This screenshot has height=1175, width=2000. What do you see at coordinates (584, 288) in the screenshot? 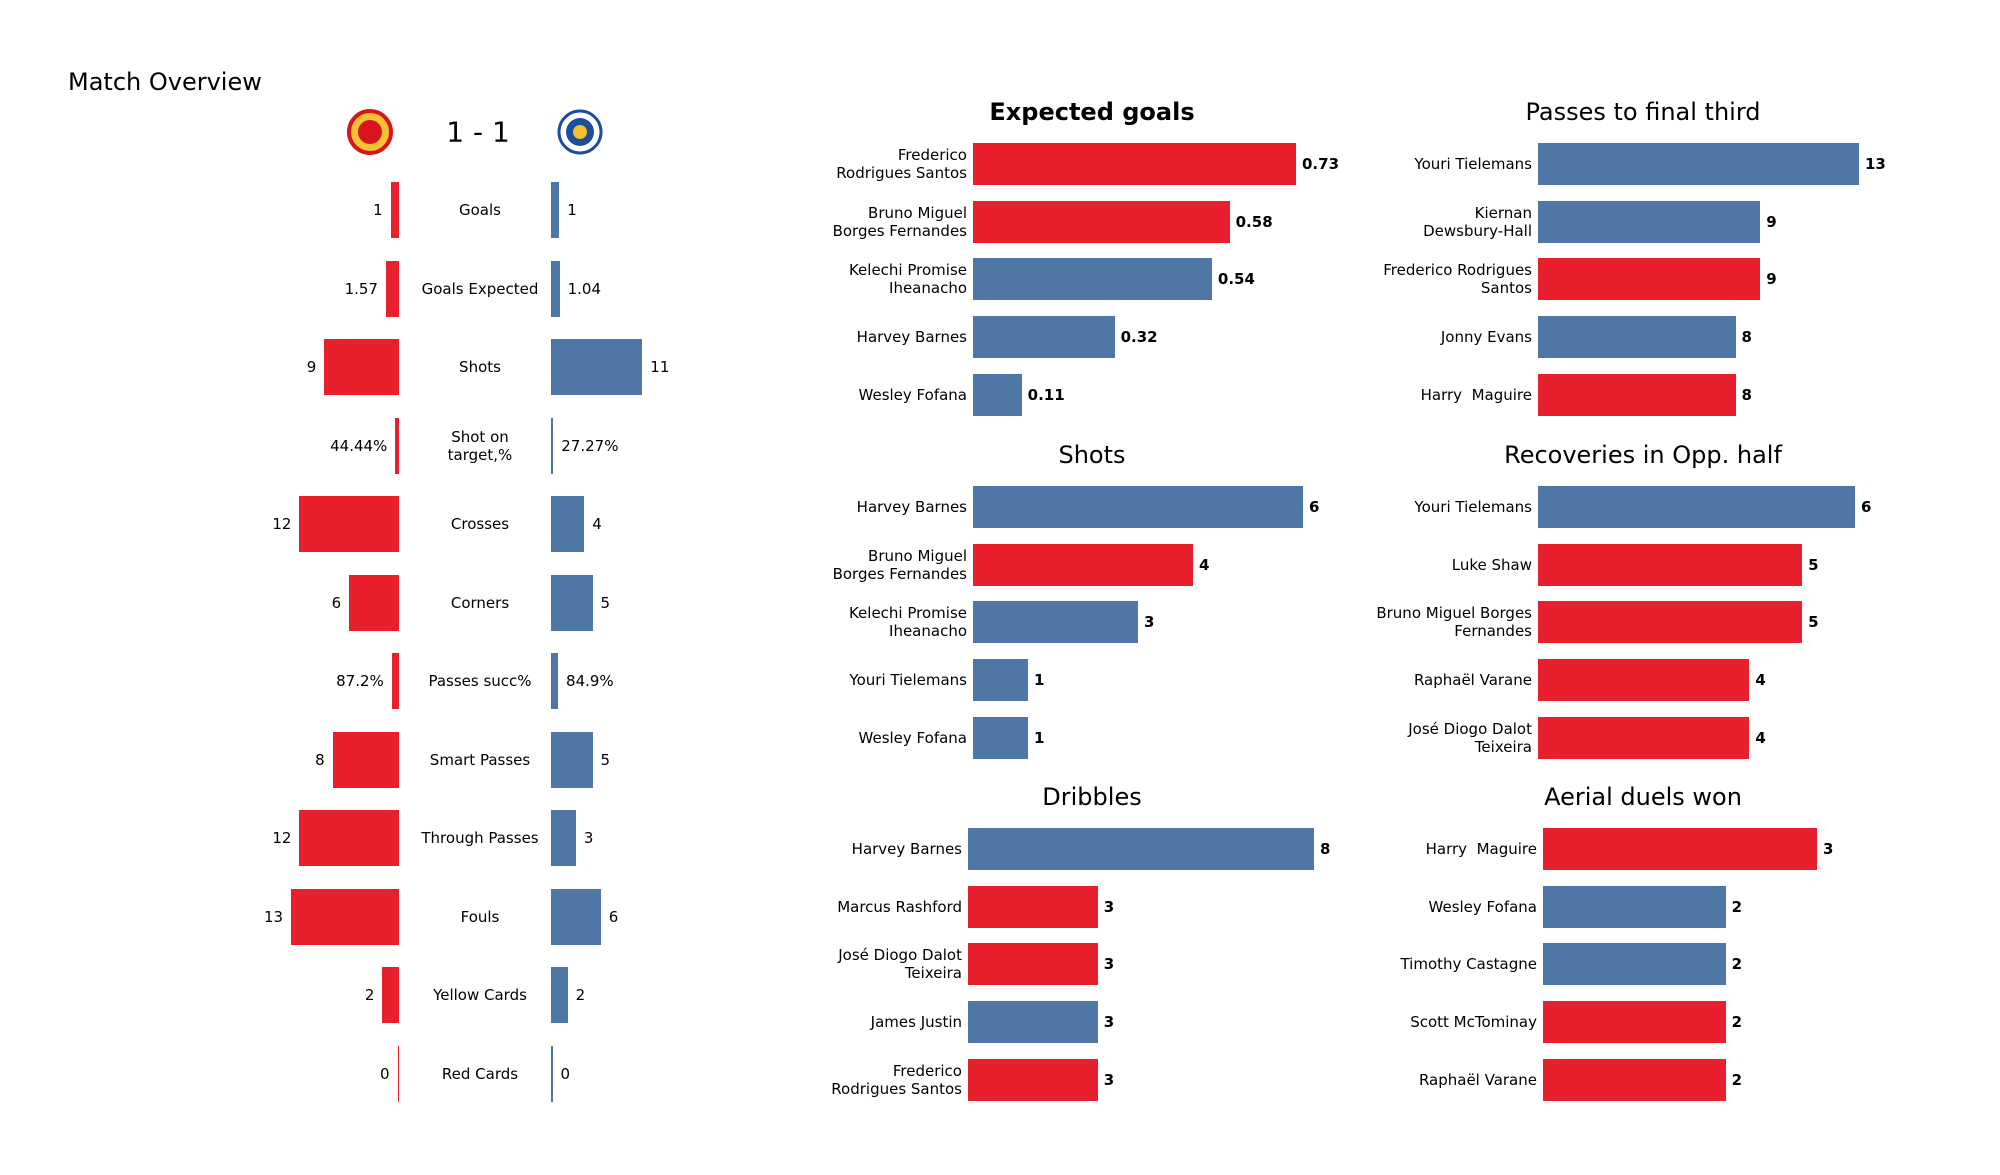
I see `away-value: 1.04` at bounding box center [584, 288].